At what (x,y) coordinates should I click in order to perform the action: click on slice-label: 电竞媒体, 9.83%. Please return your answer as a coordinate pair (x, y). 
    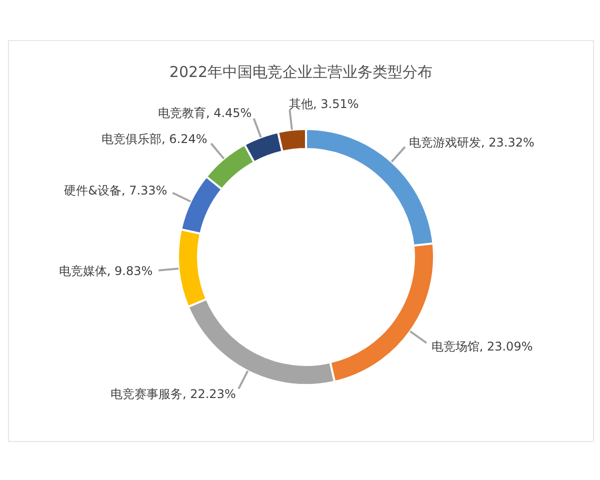
    Looking at the image, I should click on (105, 271).